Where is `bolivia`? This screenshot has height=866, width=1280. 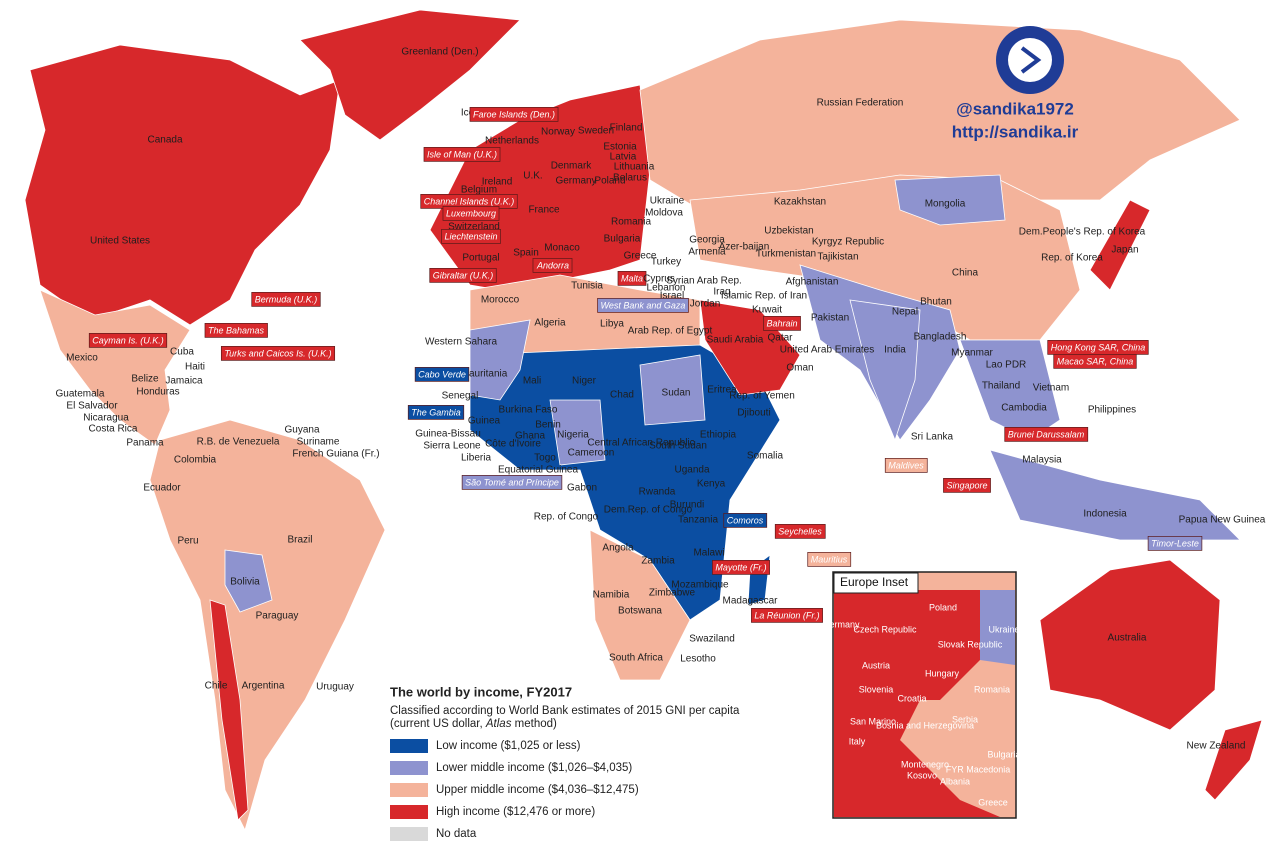 bolivia is located at coordinates (248, 581).